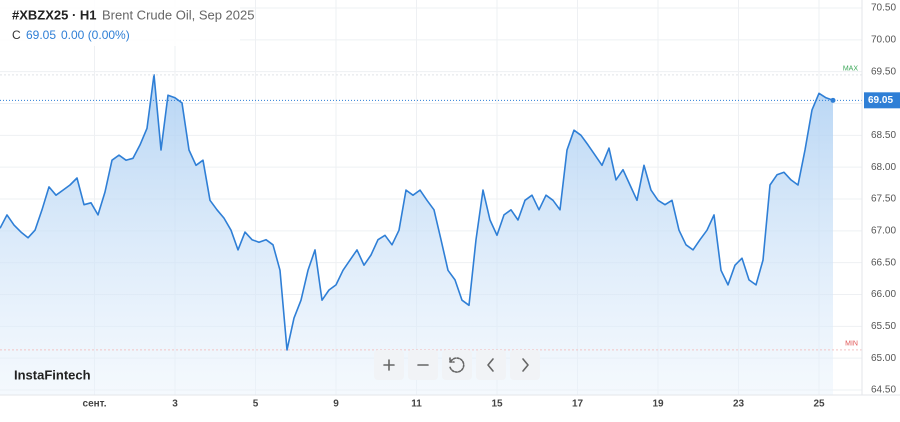 This screenshot has height=422, width=900. Describe the element at coordinates (336, 404) in the screenshot. I see `x-tick-label: 9` at that location.